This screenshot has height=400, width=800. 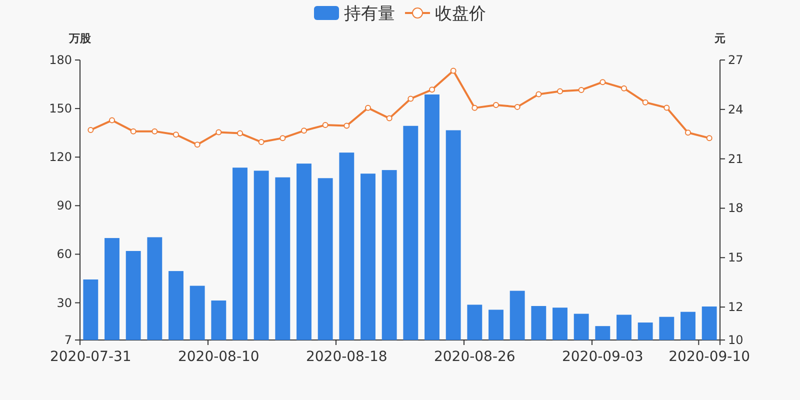 I want to click on y-tick-label: 30, so click(x=64, y=303).